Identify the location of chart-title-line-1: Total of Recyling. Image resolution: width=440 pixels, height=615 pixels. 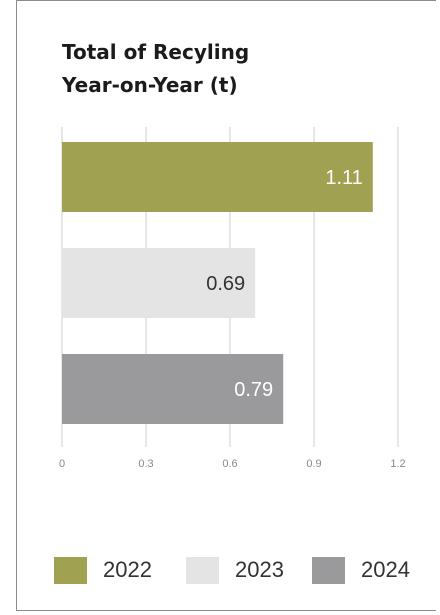
(156, 52).